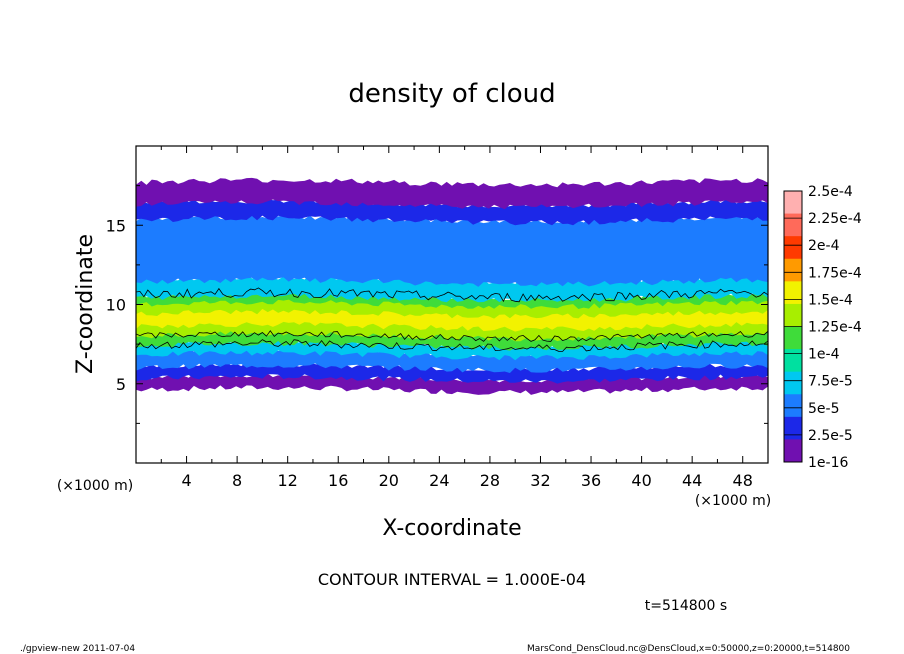 The height and width of the screenshot is (654, 904). Describe the element at coordinates (237, 480) in the screenshot. I see `x-tick-label-1: 8` at that location.